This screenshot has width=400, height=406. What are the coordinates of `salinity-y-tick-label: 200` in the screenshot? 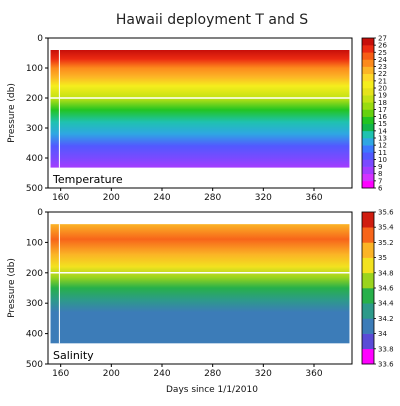 It's located at (34, 274).